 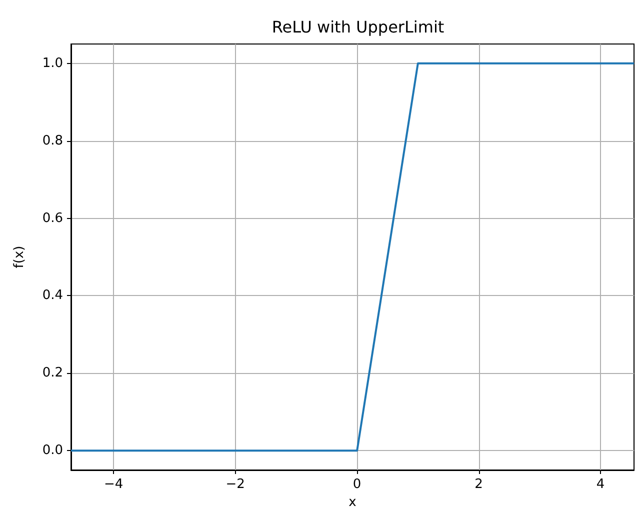 What do you see at coordinates (600, 484) in the screenshot?
I see `x-tick-label: 4` at bounding box center [600, 484].